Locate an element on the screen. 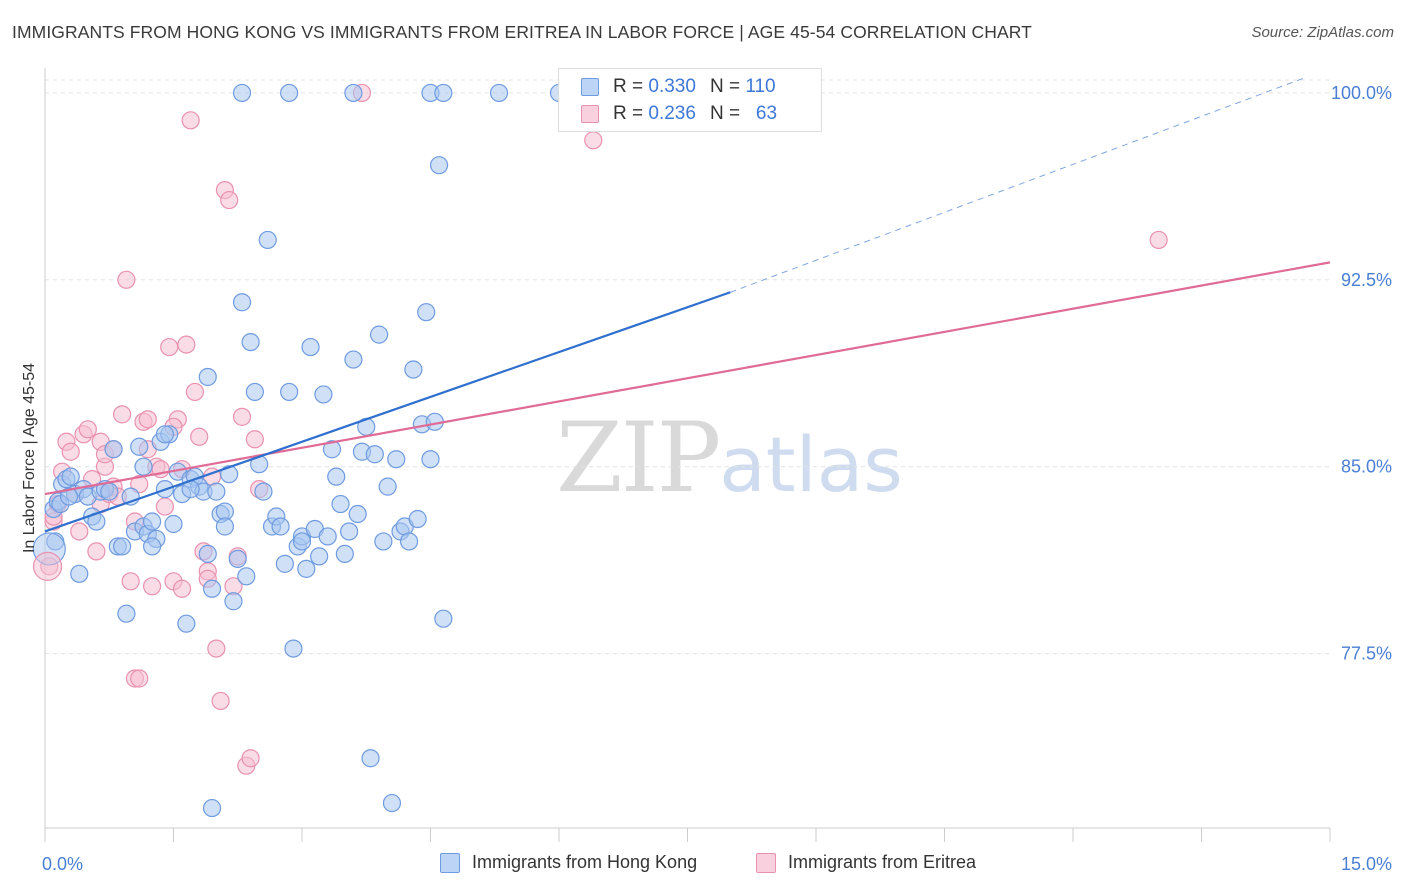 The width and height of the screenshot is (1406, 892). bottom-legend-swatch-blue is located at coordinates (450, 862).